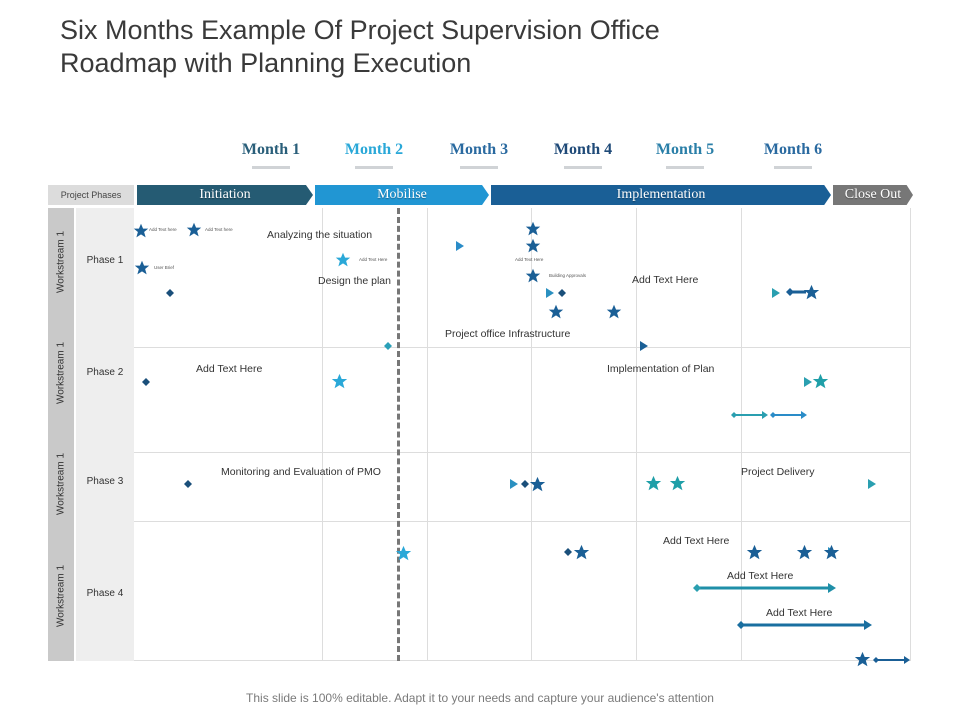  I want to click on phase-row-label-1: Phase 1, so click(105, 260).